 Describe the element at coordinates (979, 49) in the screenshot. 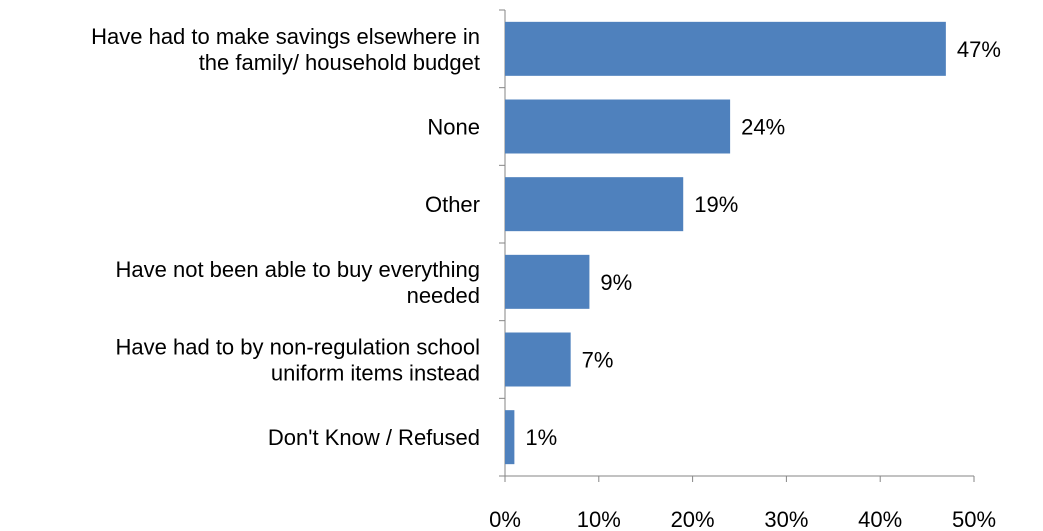

I see `data-label: 47%` at that location.